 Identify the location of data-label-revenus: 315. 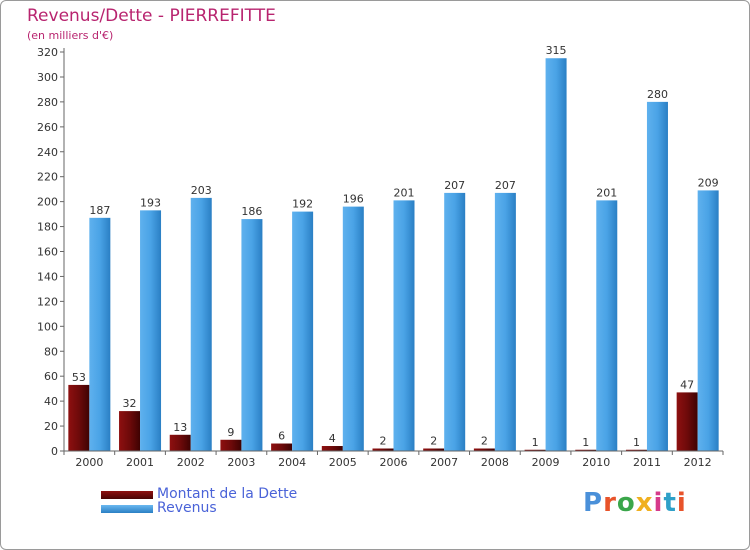
(556, 50).